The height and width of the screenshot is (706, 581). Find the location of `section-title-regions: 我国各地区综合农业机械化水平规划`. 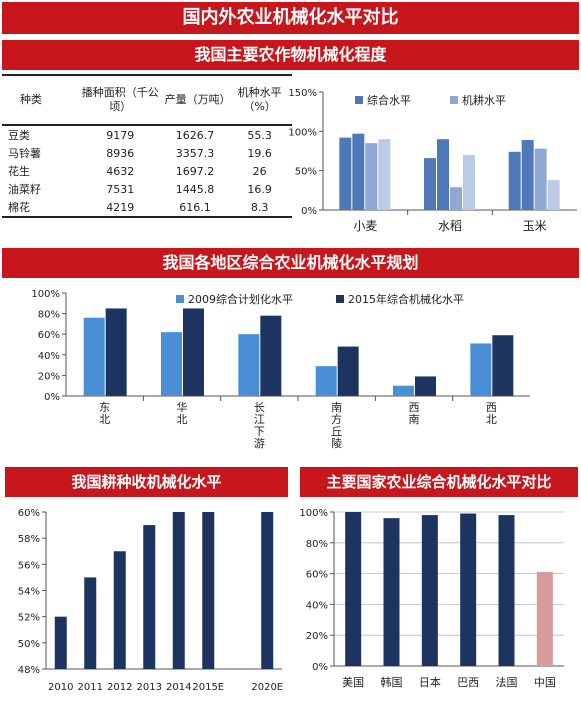

section-title-regions: 我国各地区综合农业机械化水平规划 is located at coordinates (290, 263).